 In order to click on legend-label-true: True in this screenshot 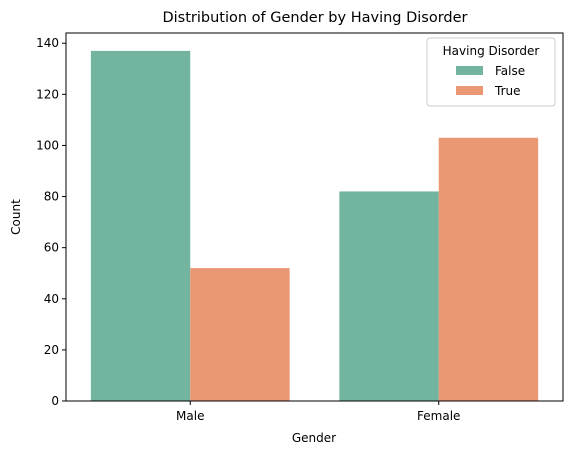, I will do `click(507, 91)`.